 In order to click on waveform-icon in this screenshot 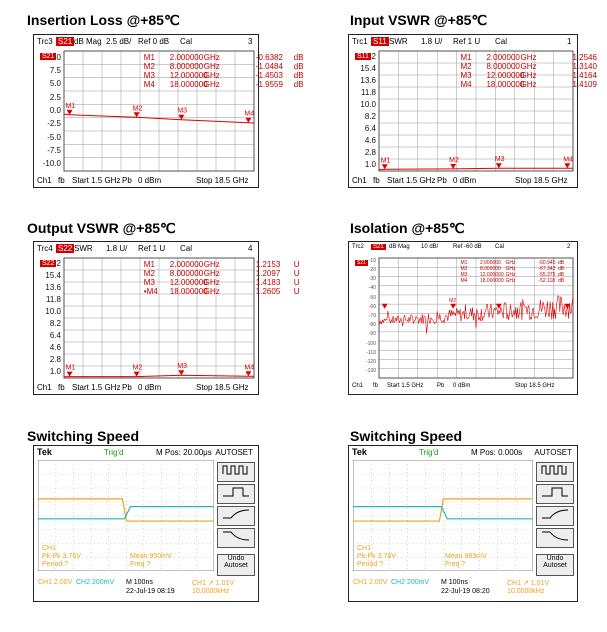, I will do `click(555, 536)`.